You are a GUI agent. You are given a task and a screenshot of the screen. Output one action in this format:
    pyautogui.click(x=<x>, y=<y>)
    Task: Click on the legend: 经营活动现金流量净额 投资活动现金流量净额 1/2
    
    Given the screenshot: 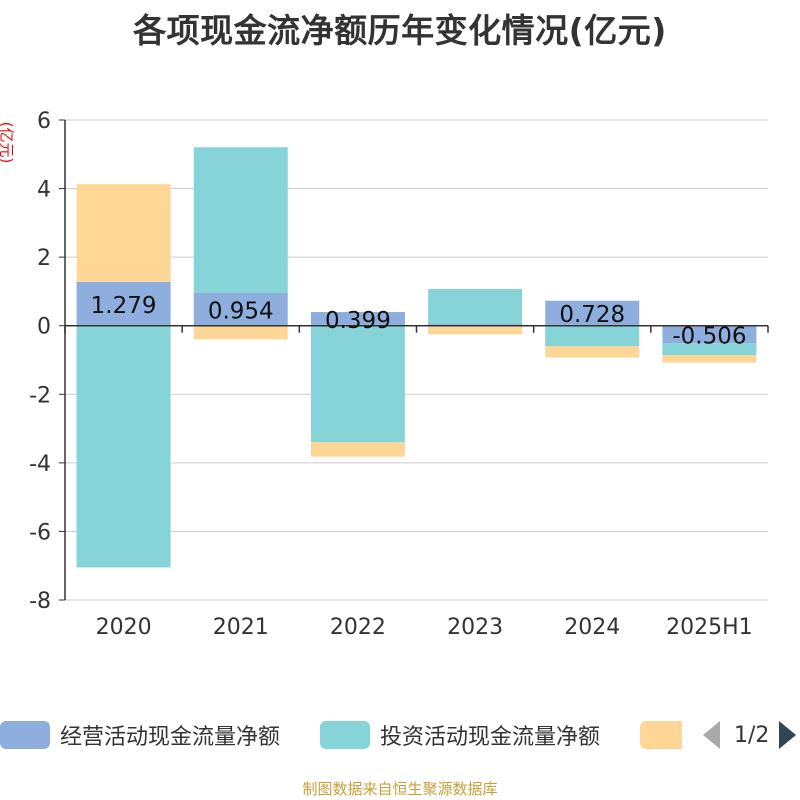 What is the action you would take?
    pyautogui.click(x=400, y=732)
    